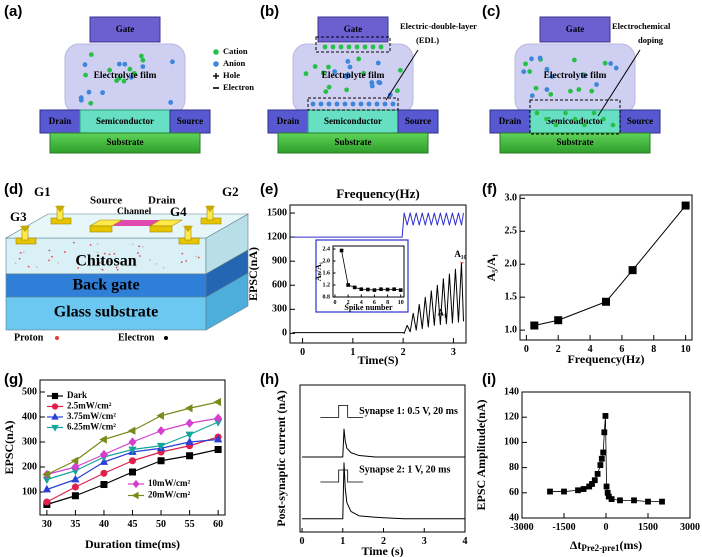 The height and width of the screenshot is (557, 702). I want to click on legend-label: 10mW/cm², so click(169, 483).